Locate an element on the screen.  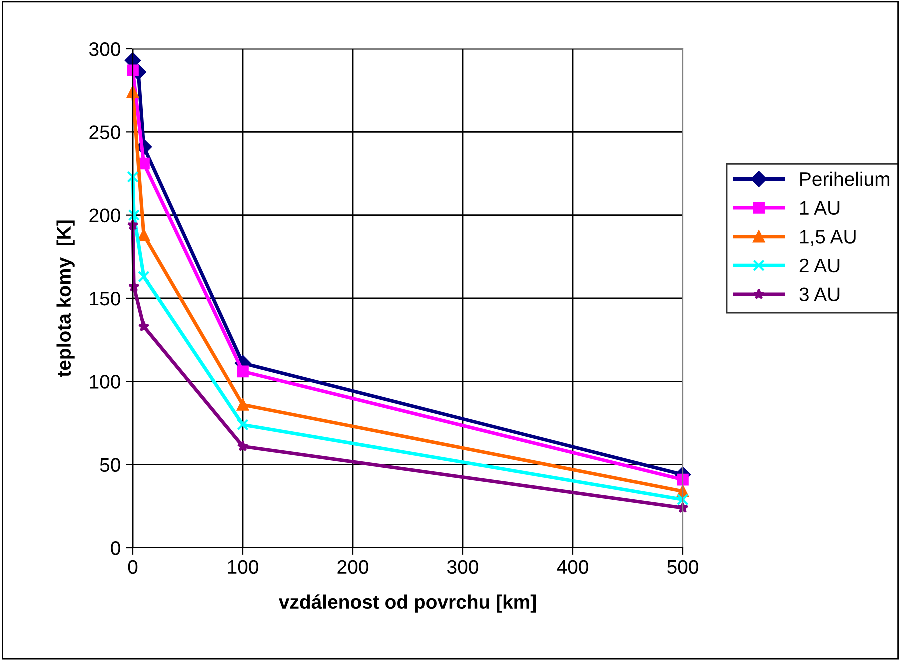
y-axis-title: teplota komy [K] is located at coordinates (65, 299).